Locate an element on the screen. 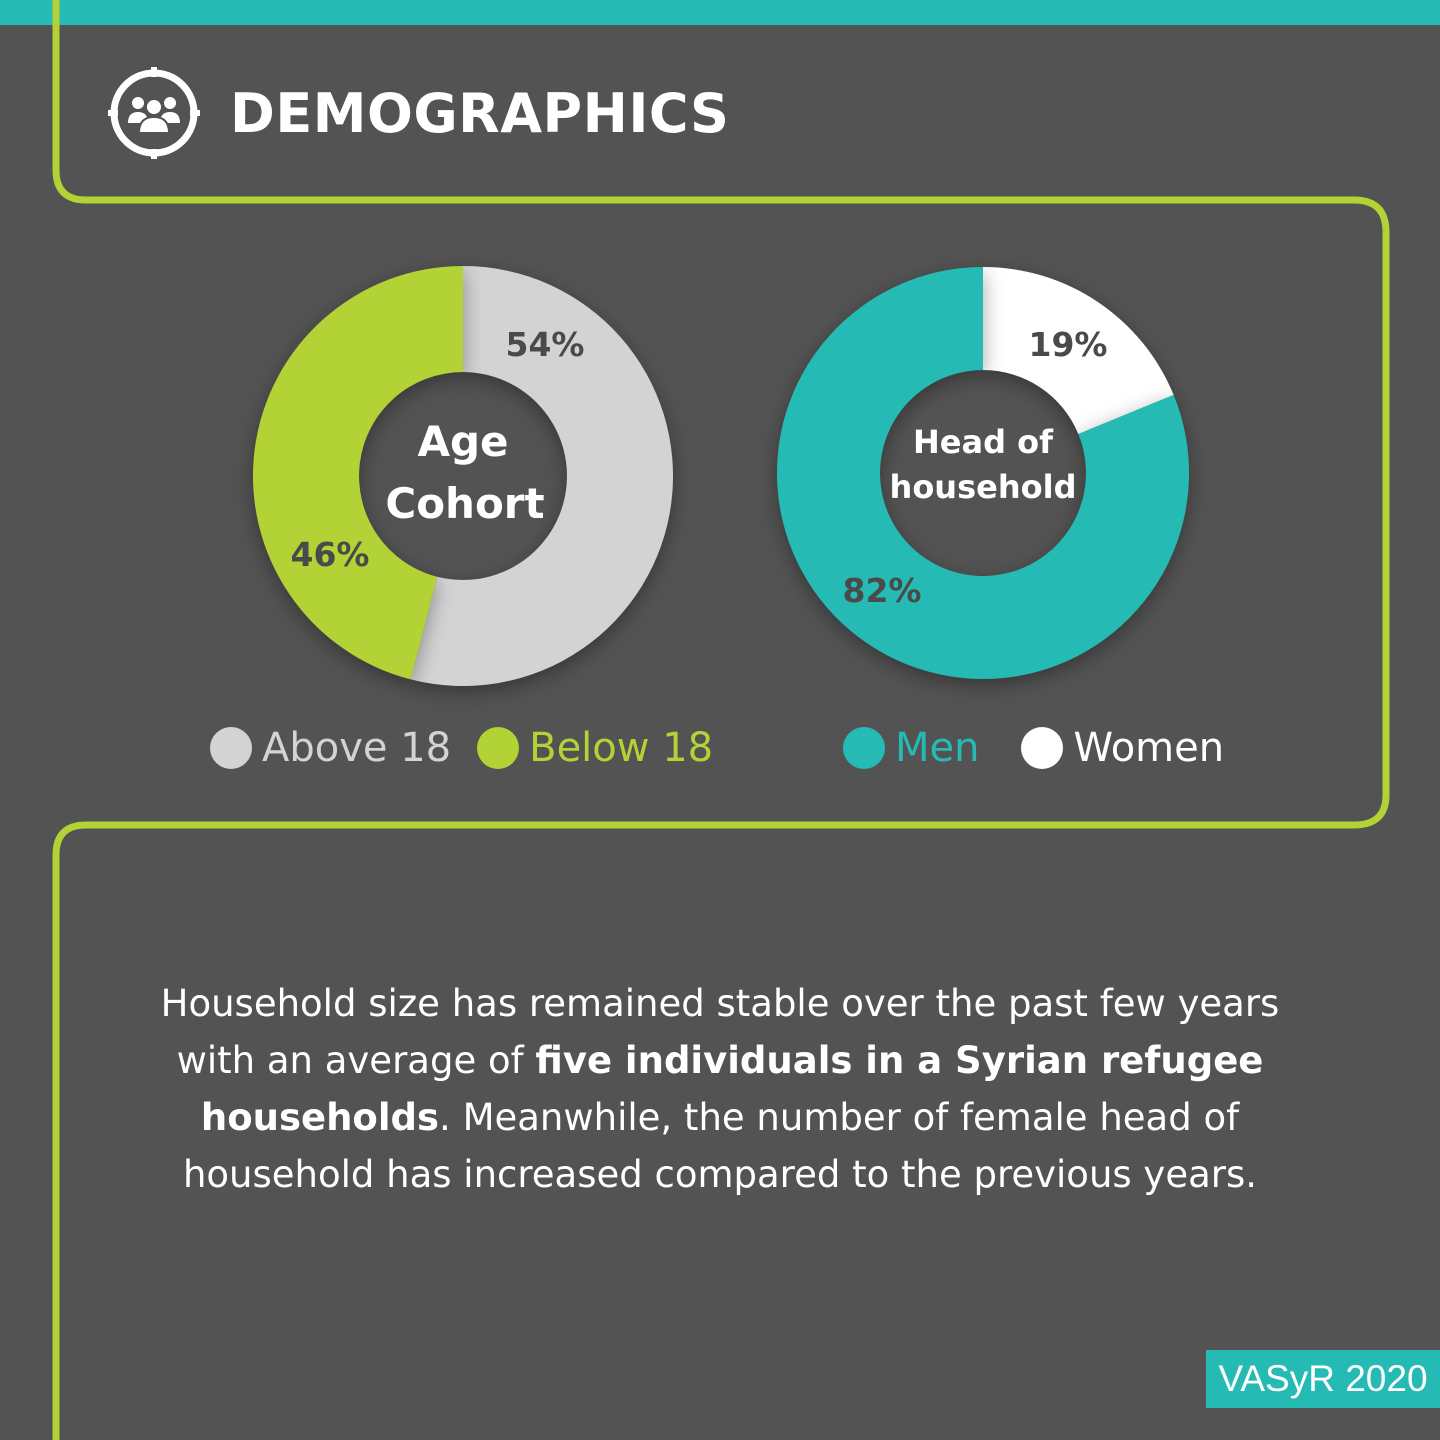 The height and width of the screenshot is (1440, 1440). household-label-line1: Head of is located at coordinates (983, 442).